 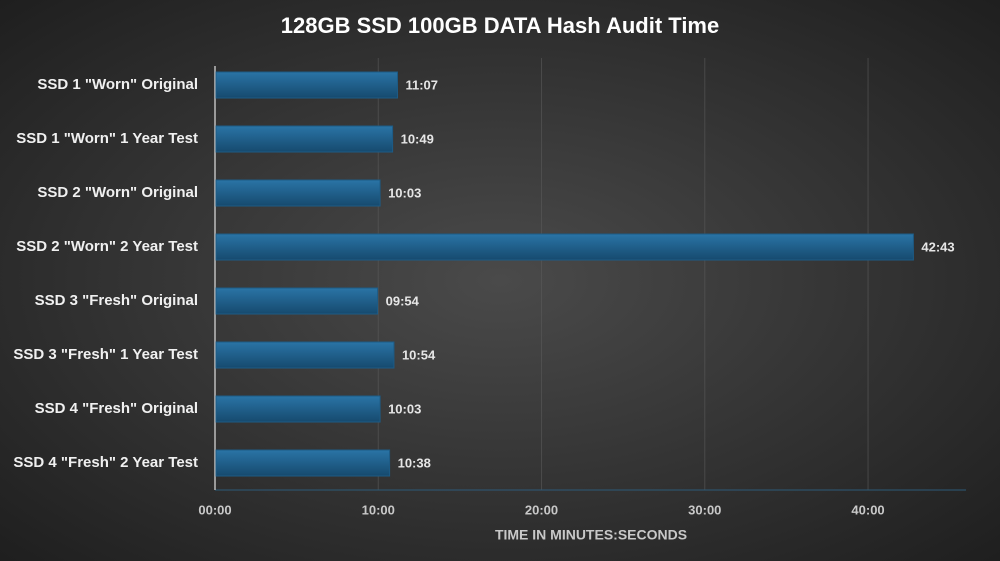 What do you see at coordinates (378, 509) in the screenshot?
I see `x-tick-label: 10:00` at bounding box center [378, 509].